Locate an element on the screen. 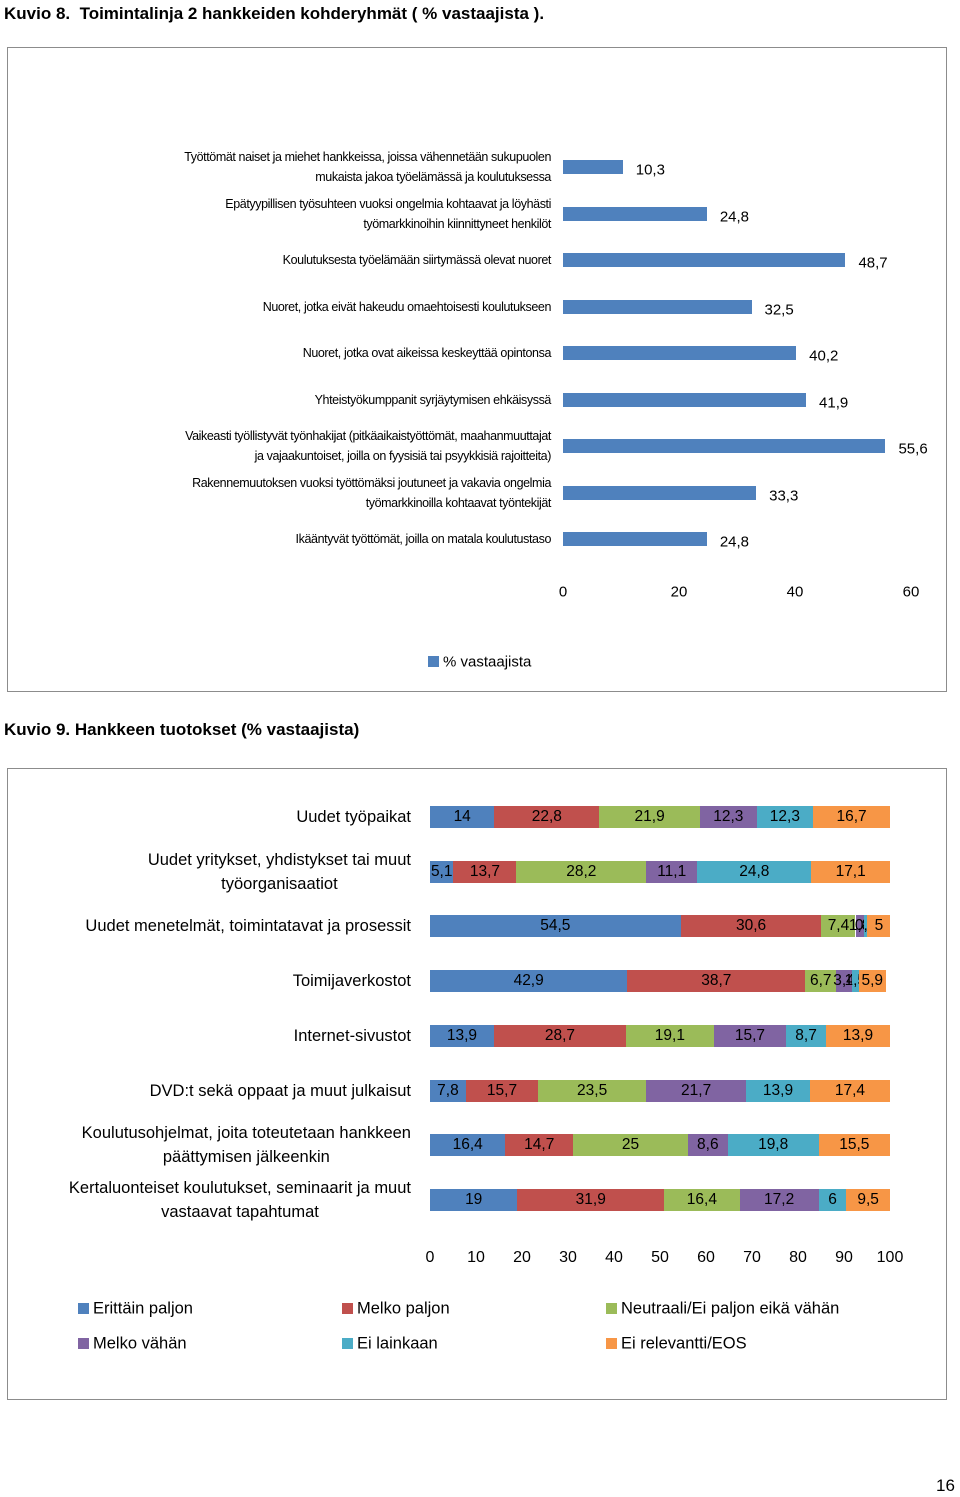 This screenshot has width=960, height=1497. value-label: 15,5 is located at coordinates (854, 1145).